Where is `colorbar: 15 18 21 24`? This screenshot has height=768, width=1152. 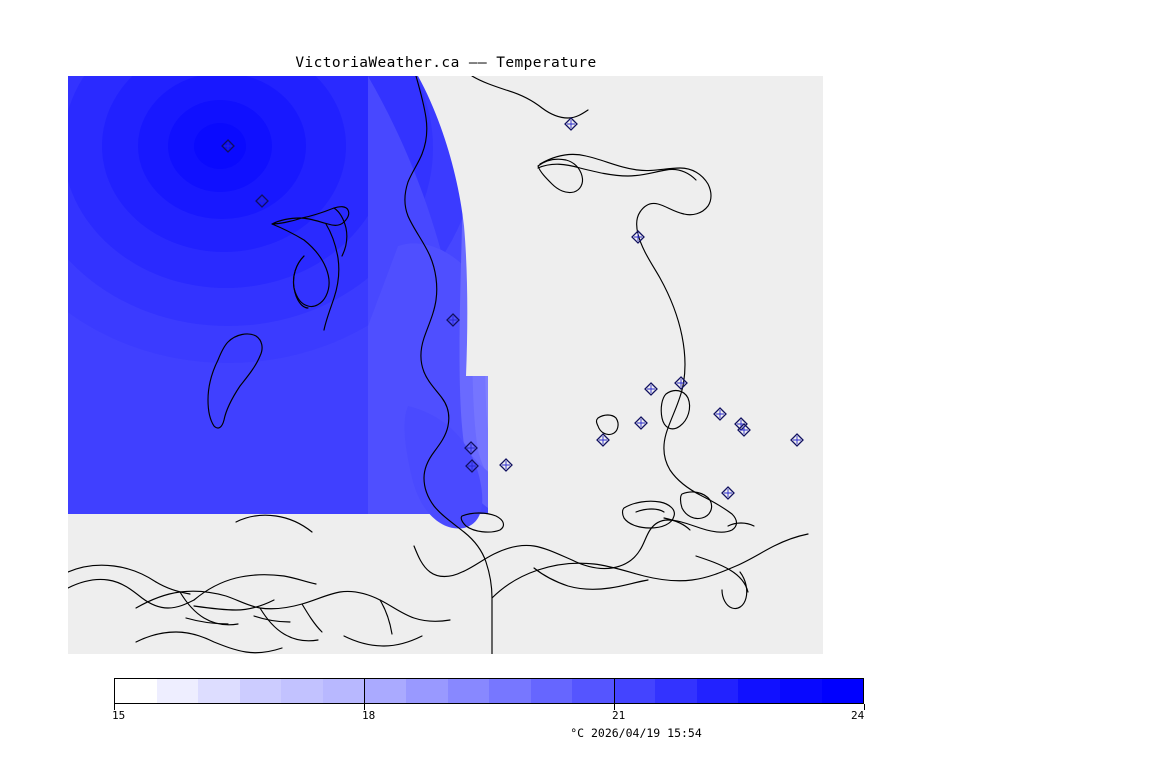
colorbar: 15 18 21 24 is located at coordinates (488, 700).